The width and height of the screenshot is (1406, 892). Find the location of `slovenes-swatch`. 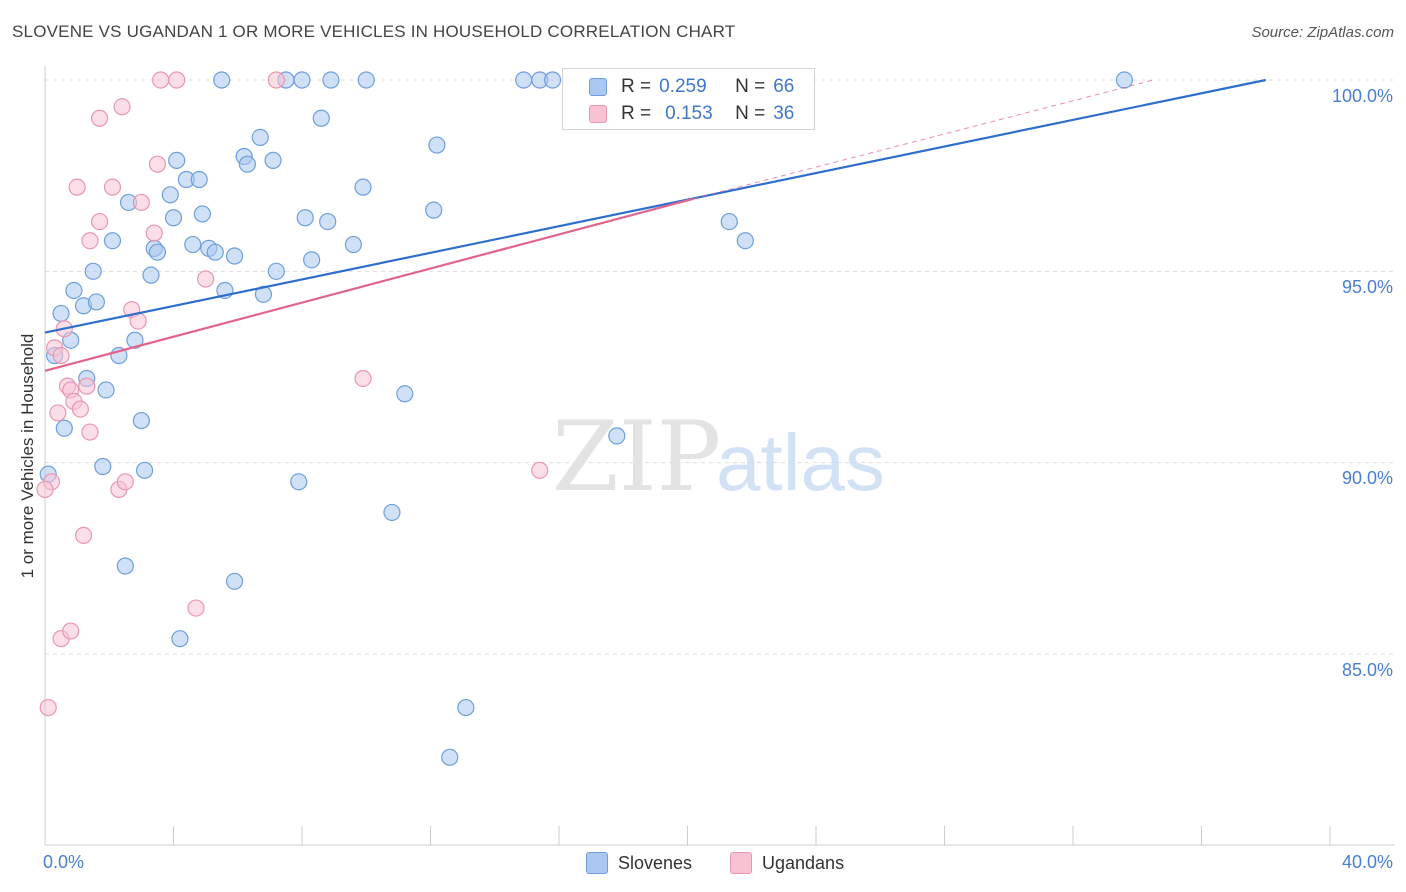

slovenes-swatch is located at coordinates (598, 87).